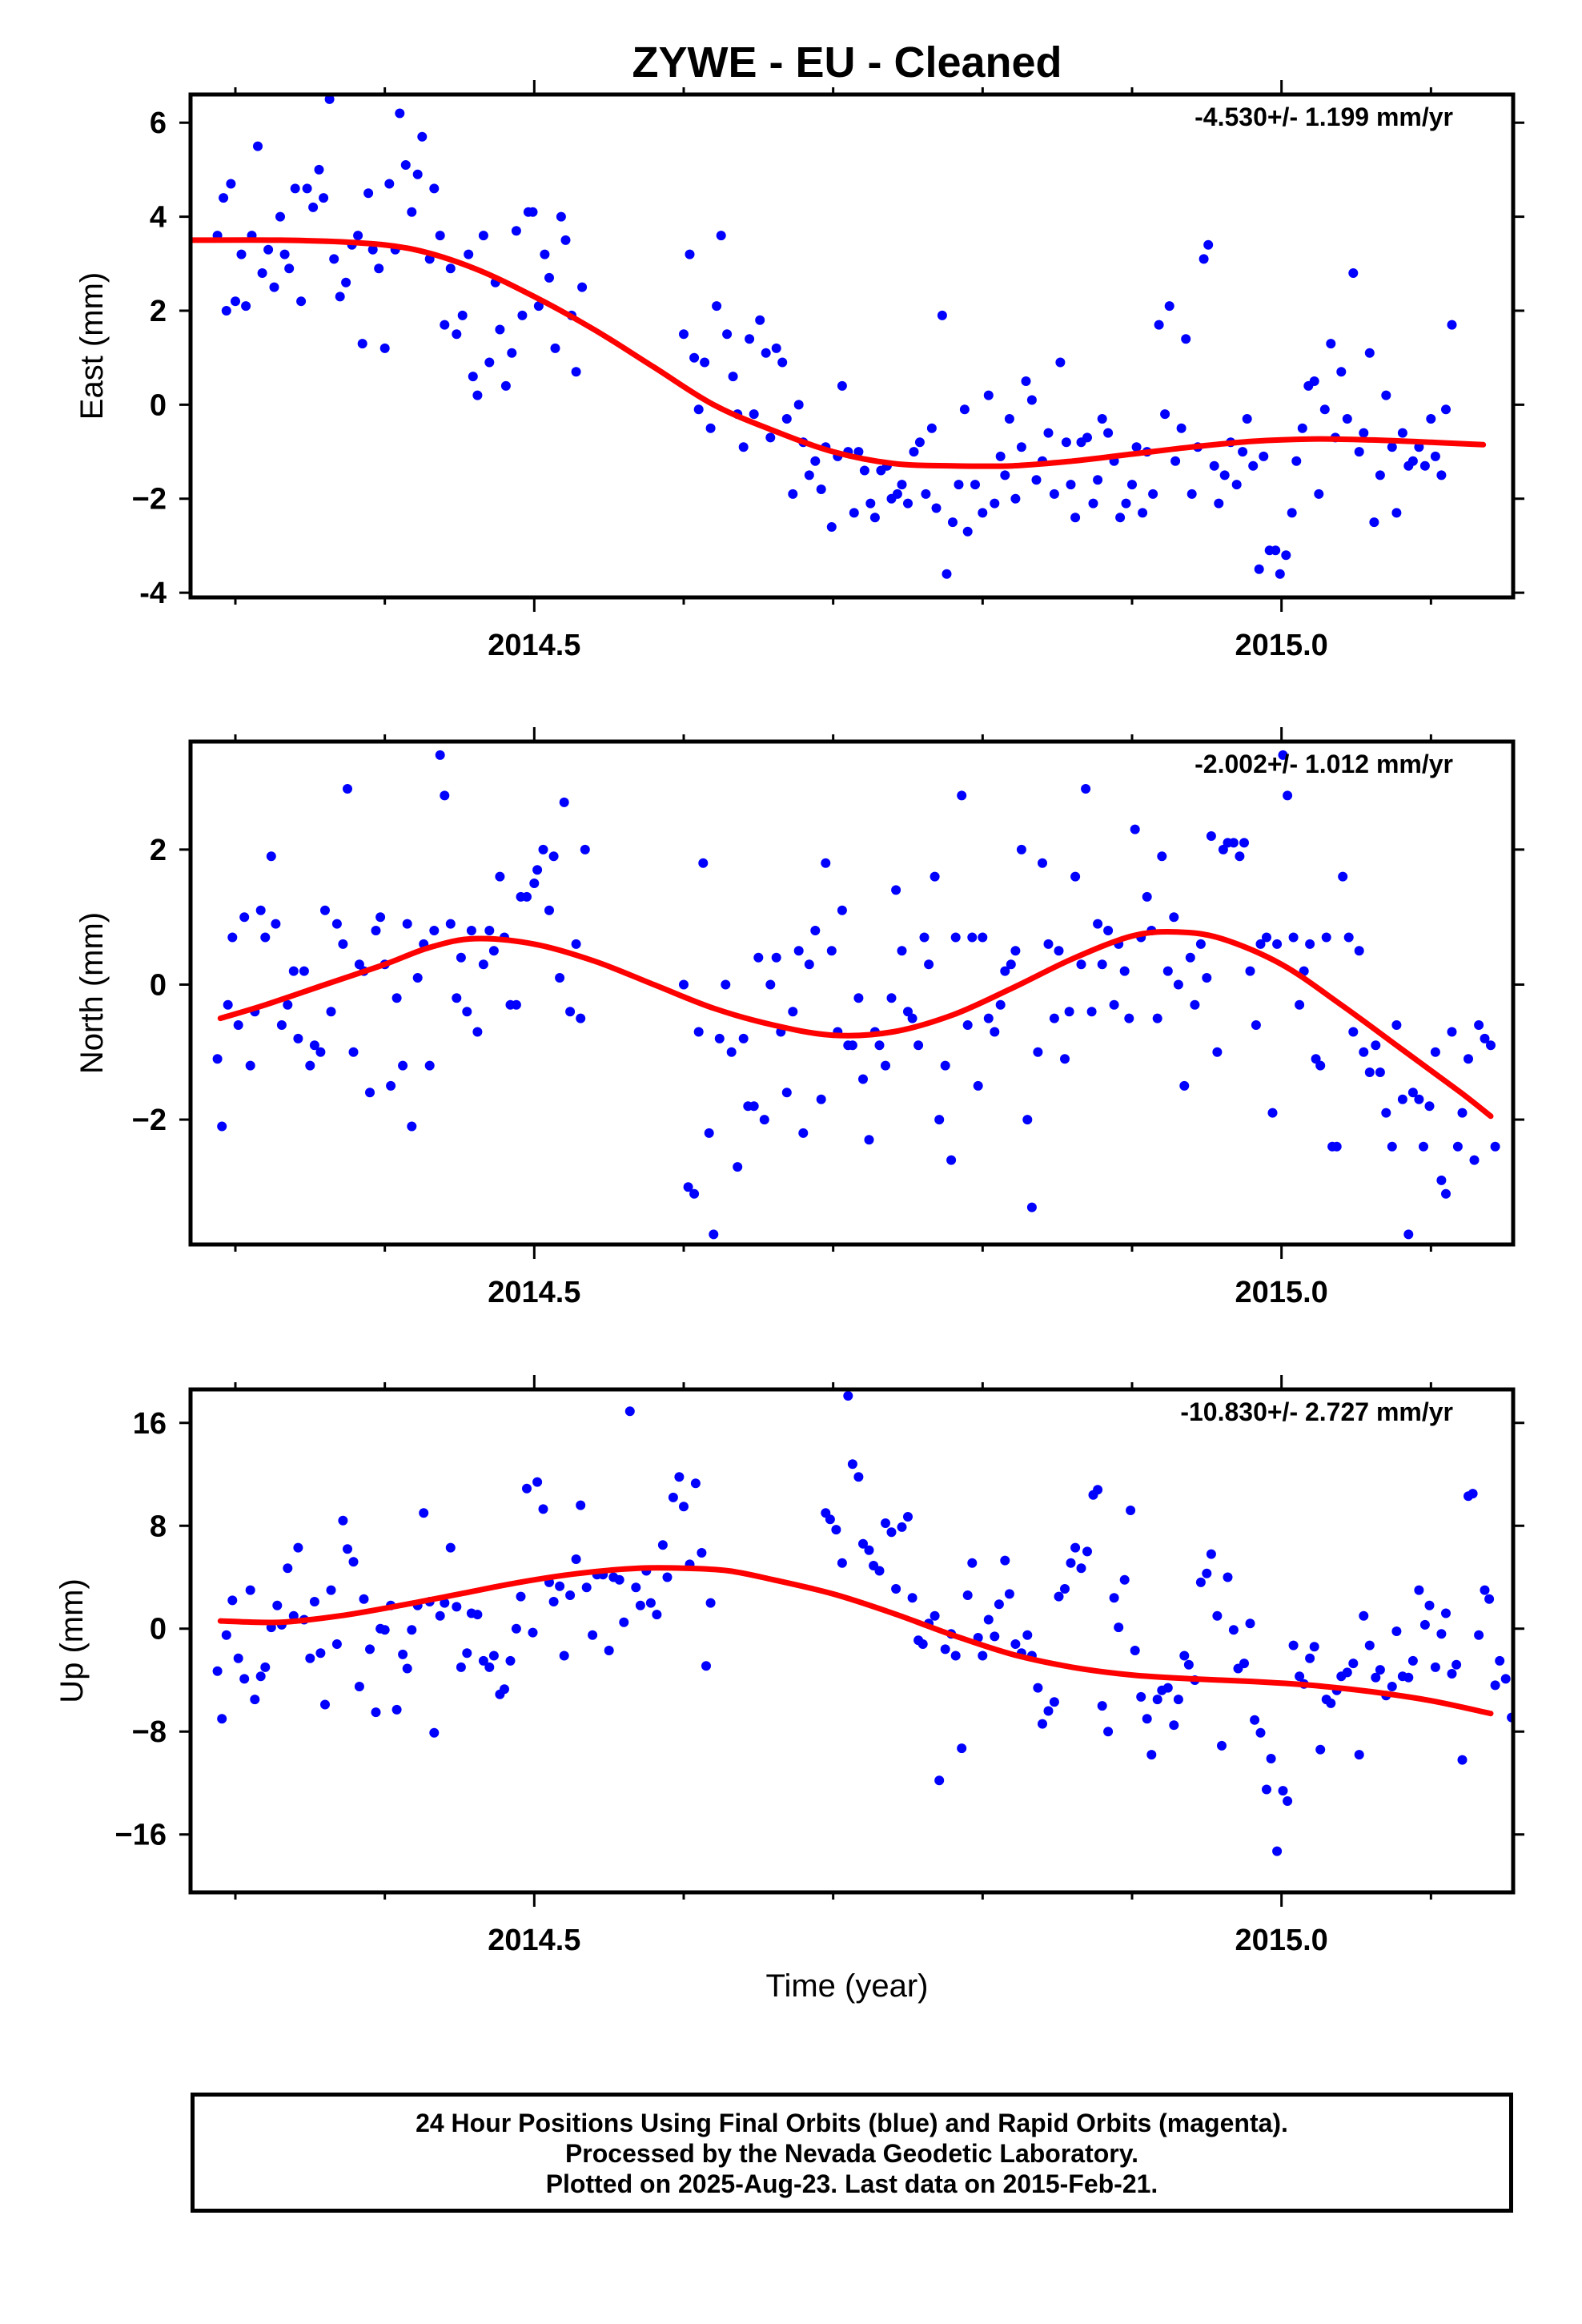 This screenshot has height=2324, width=1582. Describe the element at coordinates (534, 1940) in the screenshot. I see `up-x-tick-label: 2014.5` at that location.